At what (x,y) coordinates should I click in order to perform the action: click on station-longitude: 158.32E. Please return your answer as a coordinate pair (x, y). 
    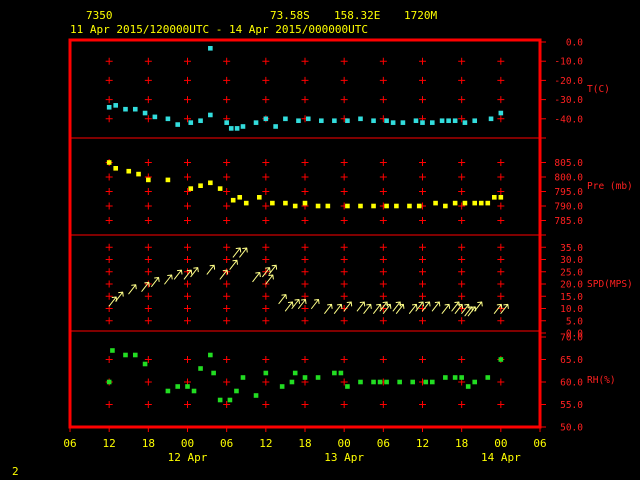
    Looking at the image, I should click on (357, 15).